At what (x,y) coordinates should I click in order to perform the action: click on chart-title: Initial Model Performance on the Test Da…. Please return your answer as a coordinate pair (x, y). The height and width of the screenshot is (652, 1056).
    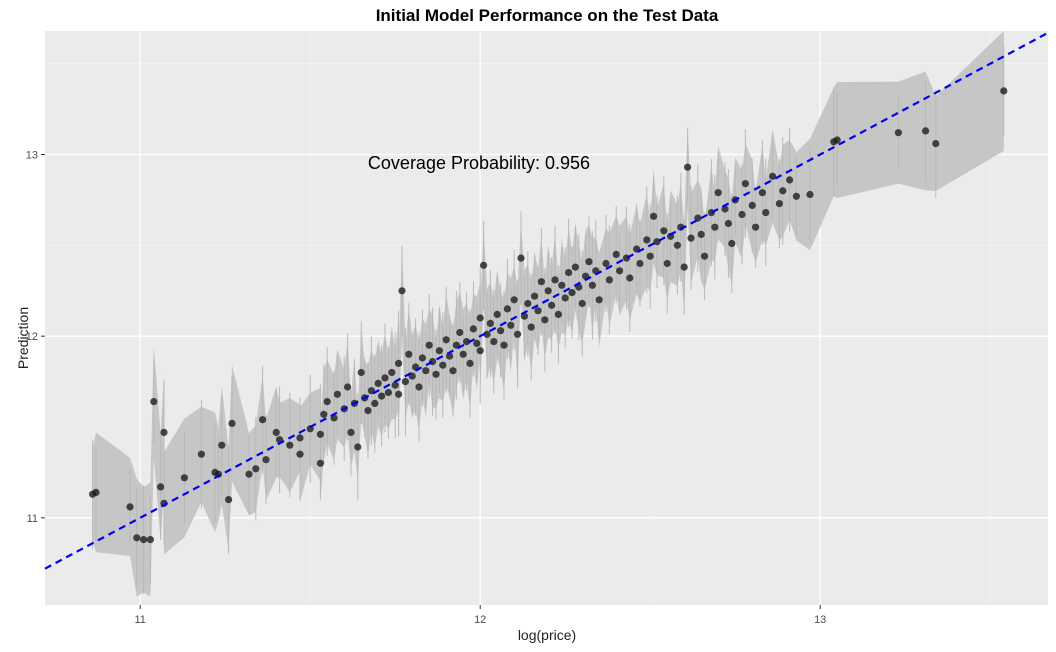
    Looking at the image, I should click on (547, 15).